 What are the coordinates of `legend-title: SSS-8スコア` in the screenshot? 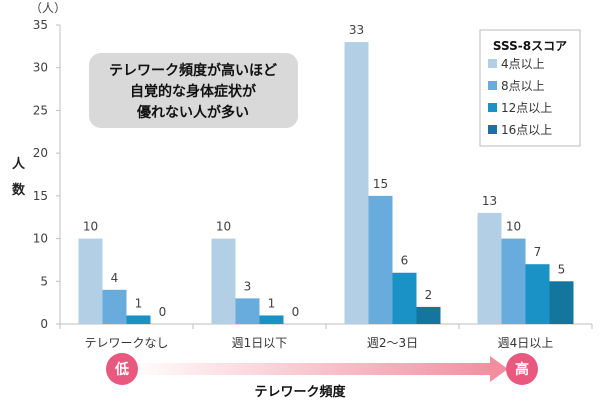 It's located at (530, 46).